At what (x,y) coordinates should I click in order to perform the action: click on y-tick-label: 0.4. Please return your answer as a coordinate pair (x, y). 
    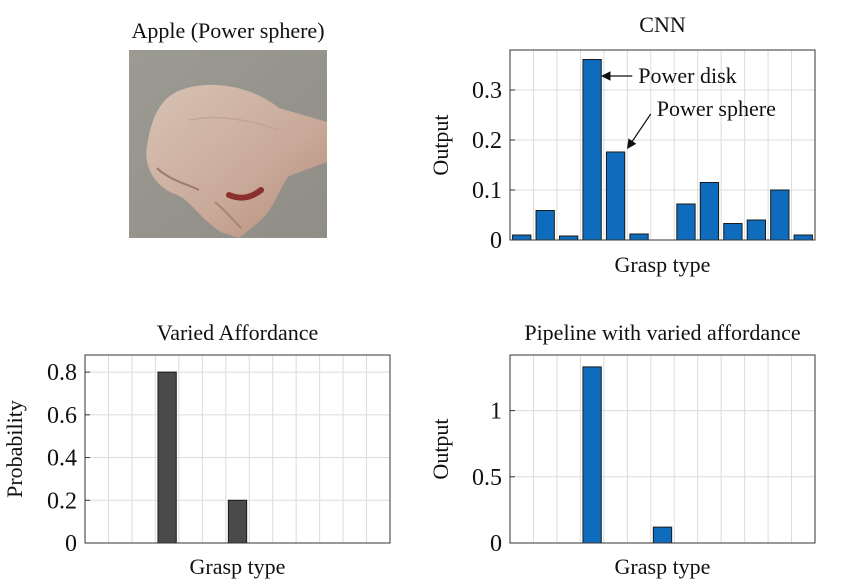
    Looking at the image, I should click on (62, 459).